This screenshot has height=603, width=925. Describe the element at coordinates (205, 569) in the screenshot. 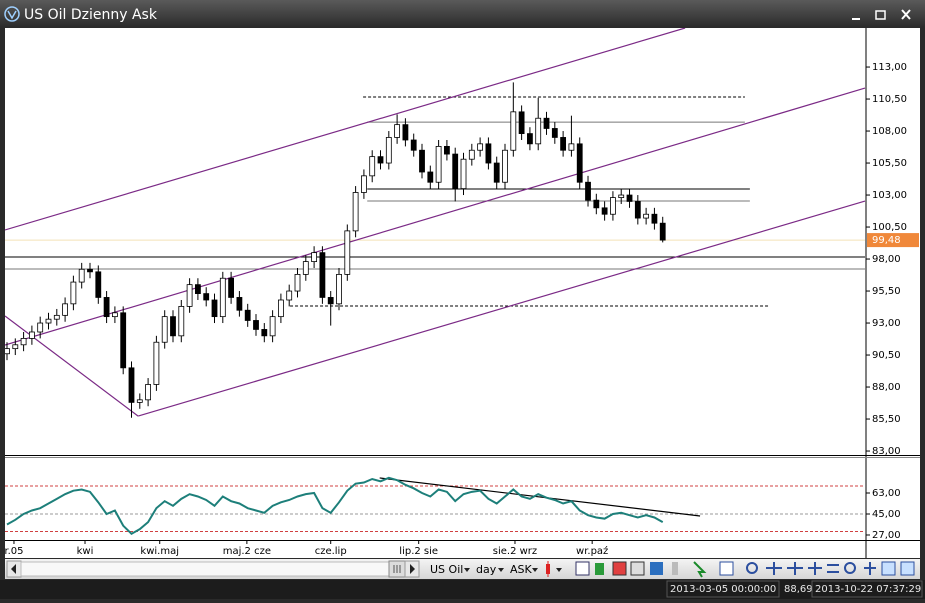

I see `scroll-track` at that location.